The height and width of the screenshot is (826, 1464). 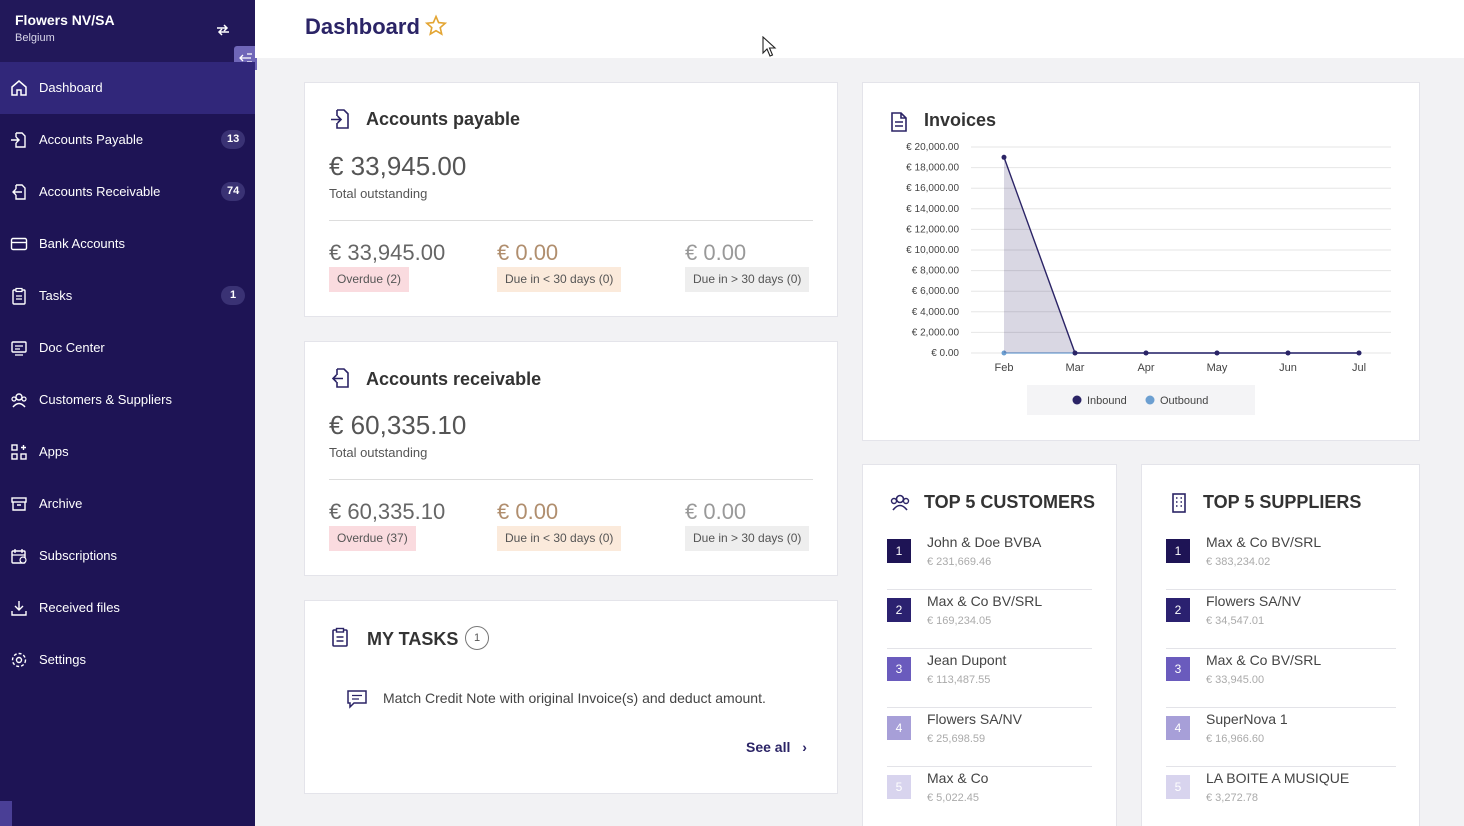 I want to click on sidebar-item-subscriptions: Subscriptions, so click(x=127, y=556).